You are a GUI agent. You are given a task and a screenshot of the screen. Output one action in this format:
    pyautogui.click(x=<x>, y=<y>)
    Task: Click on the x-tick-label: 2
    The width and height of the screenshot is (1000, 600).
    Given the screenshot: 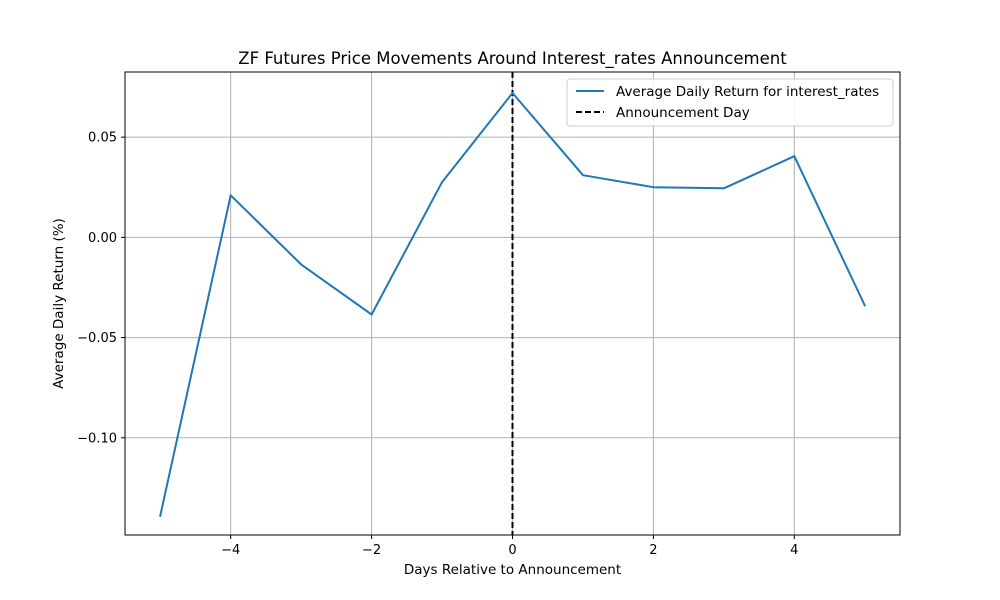 What is the action you would take?
    pyautogui.click(x=653, y=550)
    